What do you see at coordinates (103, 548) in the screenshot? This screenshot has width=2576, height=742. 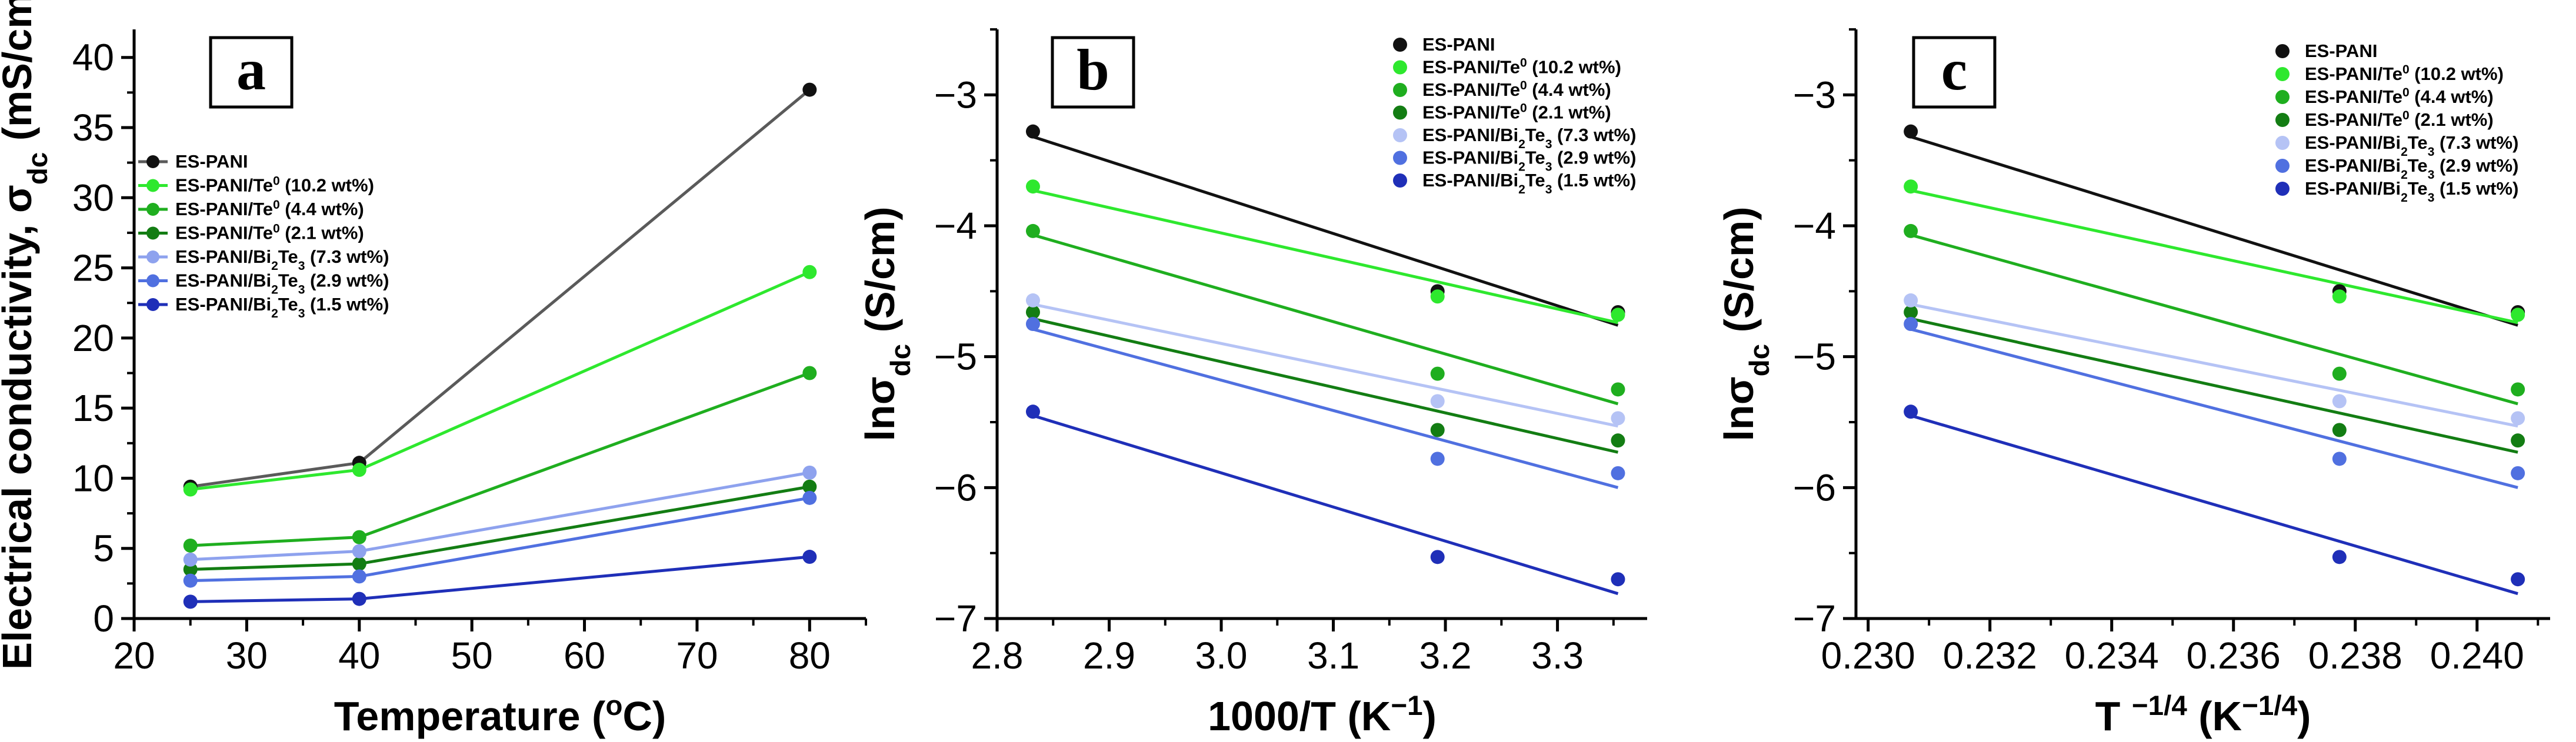 I see `y-tick-label: 5` at bounding box center [103, 548].